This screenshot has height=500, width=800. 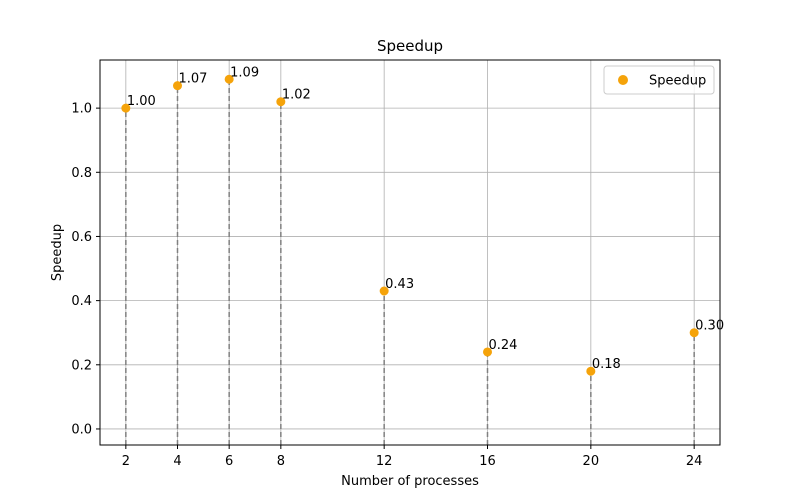 What do you see at coordinates (126, 461) in the screenshot?
I see `x-tick-label: 2` at bounding box center [126, 461].